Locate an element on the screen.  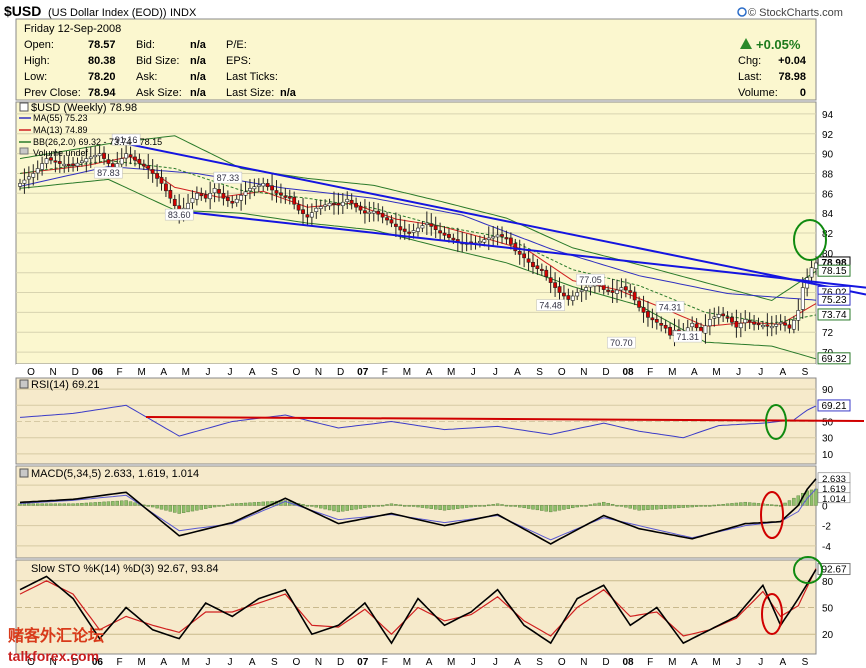
month-label: A is located at coordinates (252, 662).